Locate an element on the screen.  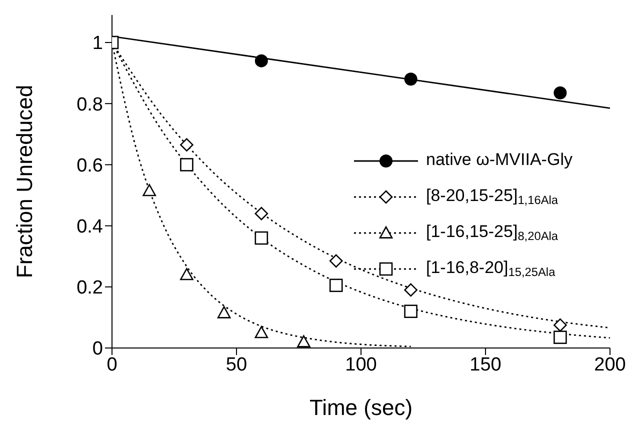
y-tick-label: 0.8 is located at coordinates (89, 105).